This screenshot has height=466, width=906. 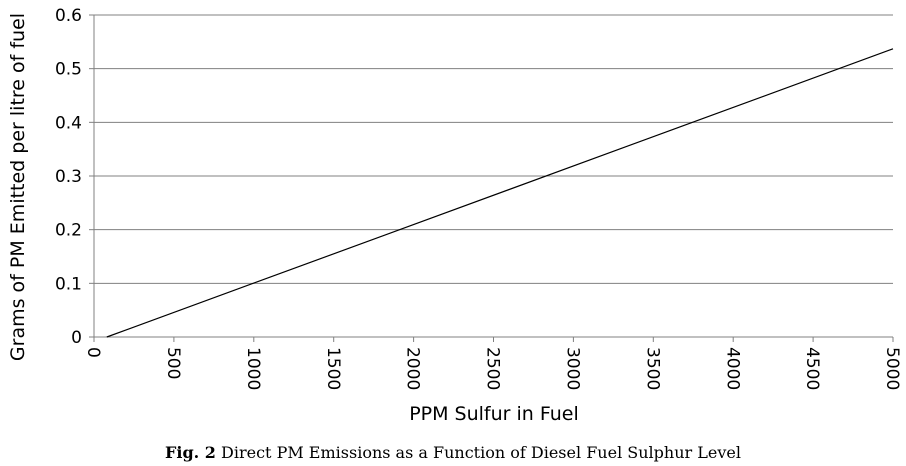 What do you see at coordinates (494, 414) in the screenshot?
I see `x-axis-title: PPM Sulfur in Fuel` at bounding box center [494, 414].